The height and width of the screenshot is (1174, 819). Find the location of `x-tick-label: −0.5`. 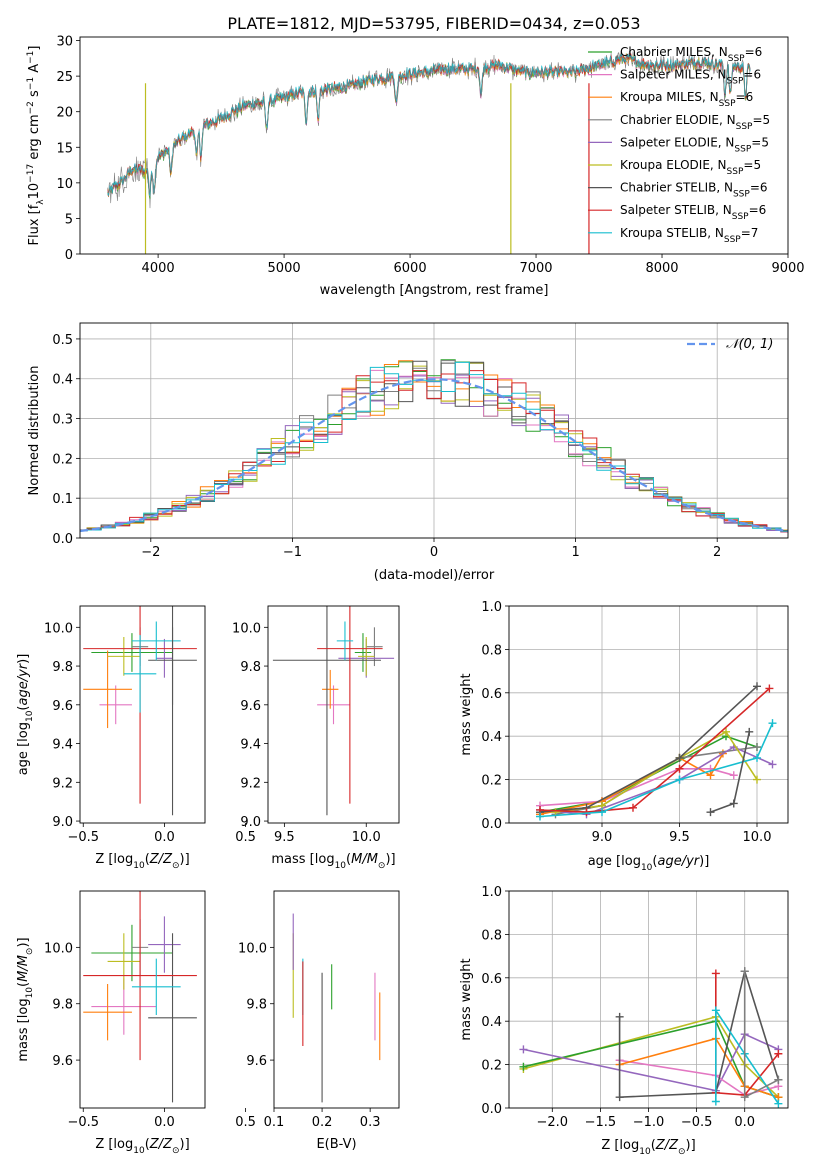

x-tick-label: −0.5 is located at coordinates (83, 1122).